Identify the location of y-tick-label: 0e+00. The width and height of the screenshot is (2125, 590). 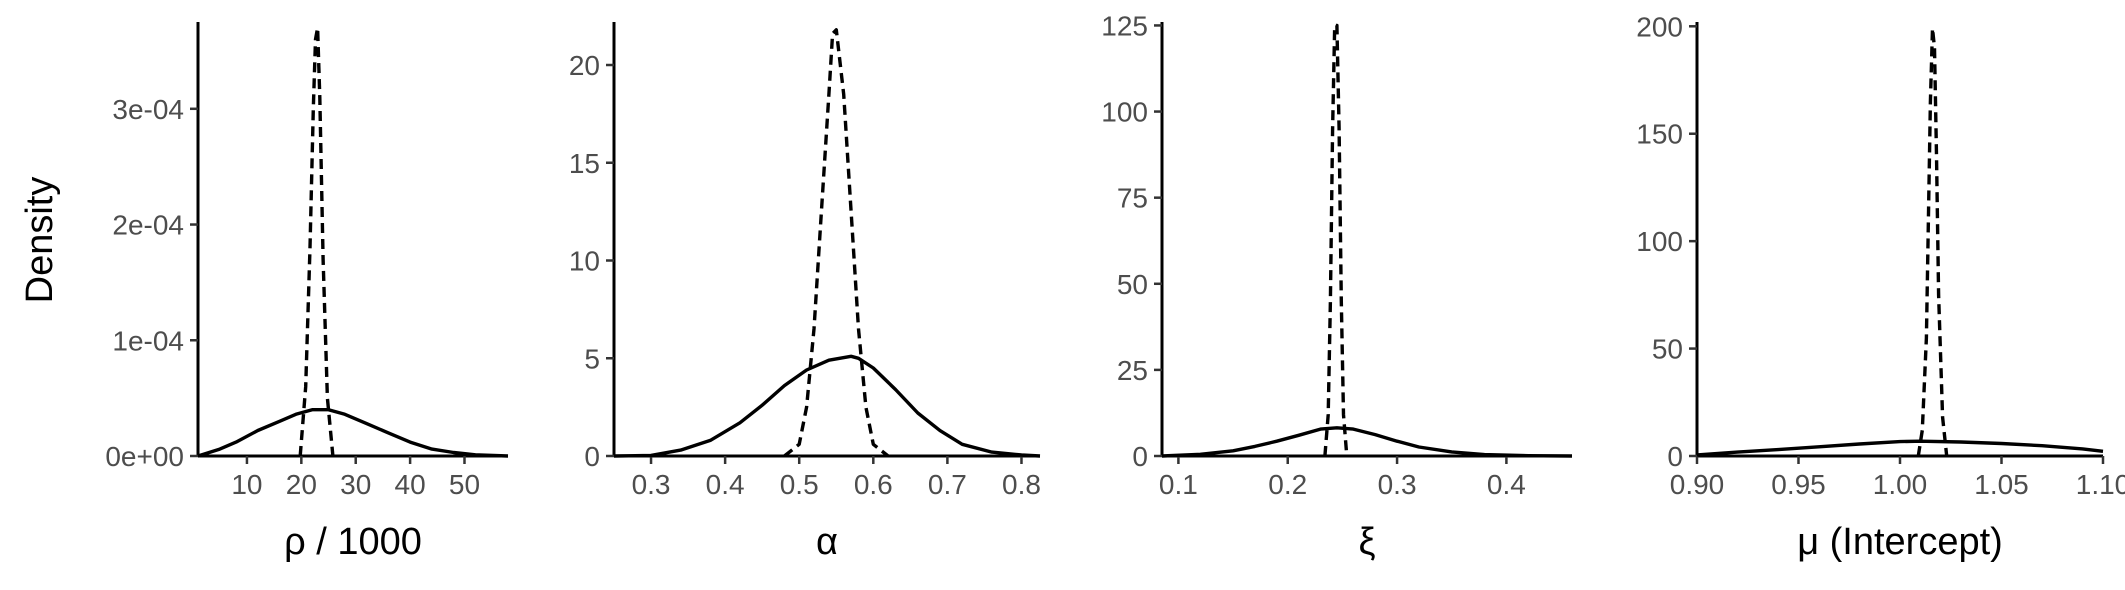
(144, 456).